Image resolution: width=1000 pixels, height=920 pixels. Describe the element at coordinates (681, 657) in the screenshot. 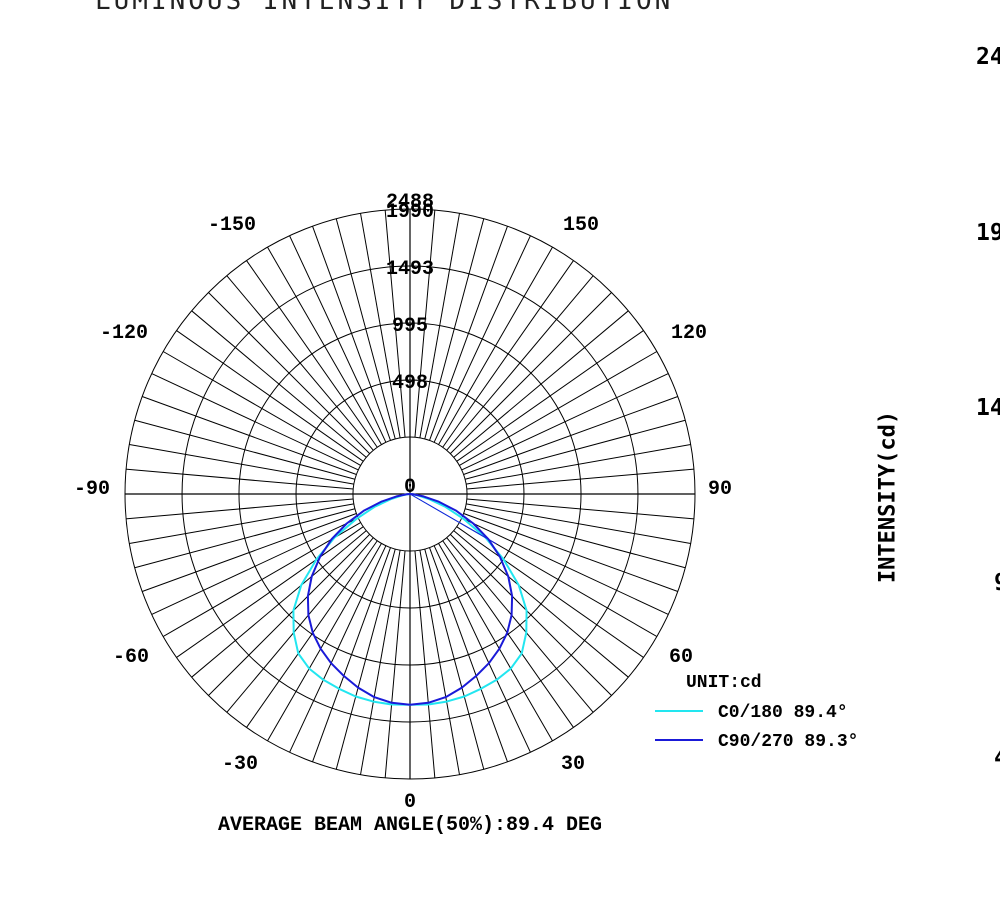

I see `angle-label: 60` at that location.